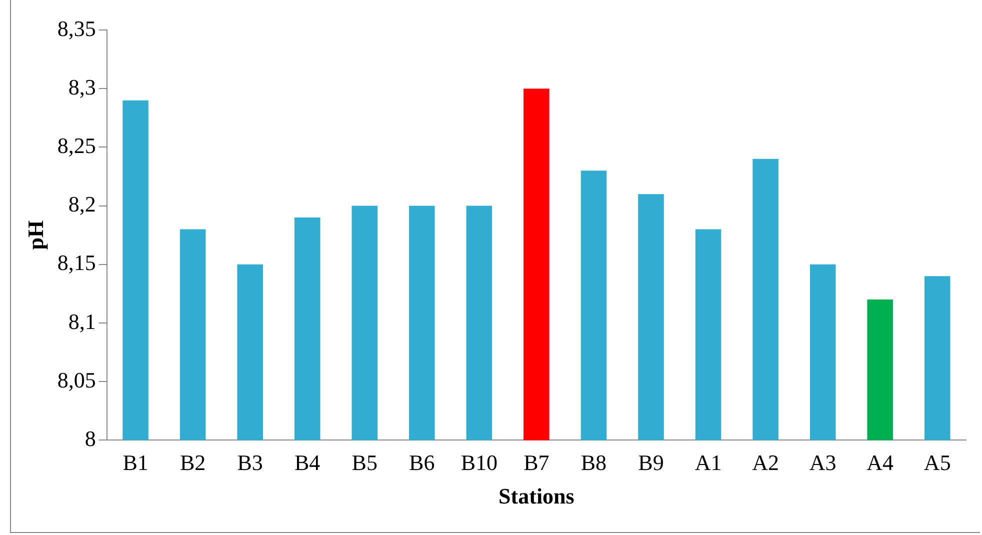  Describe the element at coordinates (76, 145) in the screenshot. I see `y-tick-label: 8,25` at that location.